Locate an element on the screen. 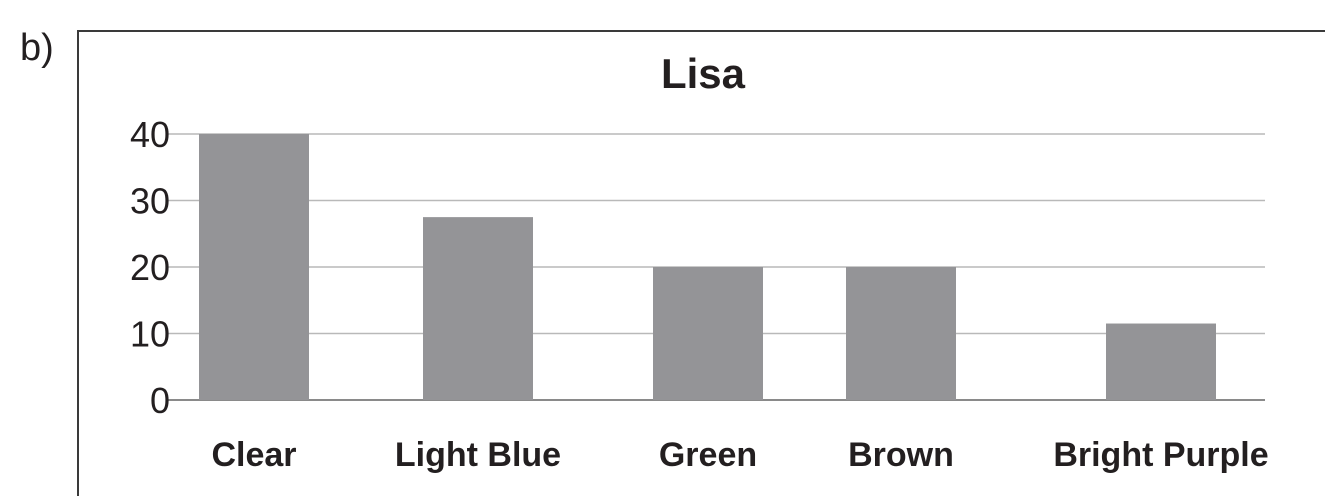 This screenshot has width=1325, height=501. x-tick-label: Clear is located at coordinates (253, 455).